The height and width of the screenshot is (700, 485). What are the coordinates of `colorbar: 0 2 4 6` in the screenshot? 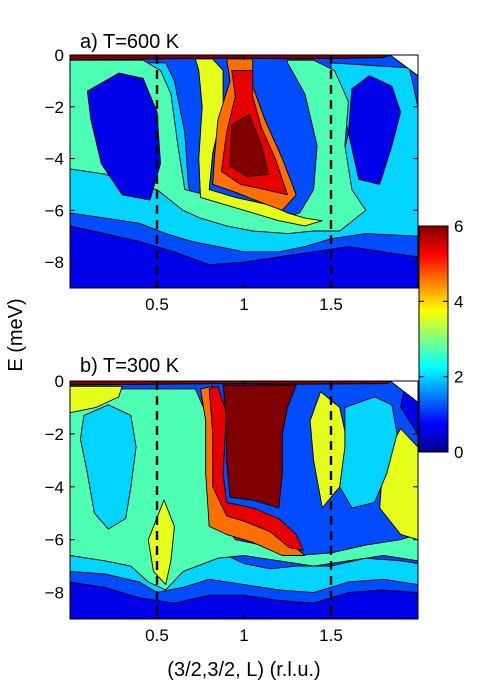 It's located at (440, 339).